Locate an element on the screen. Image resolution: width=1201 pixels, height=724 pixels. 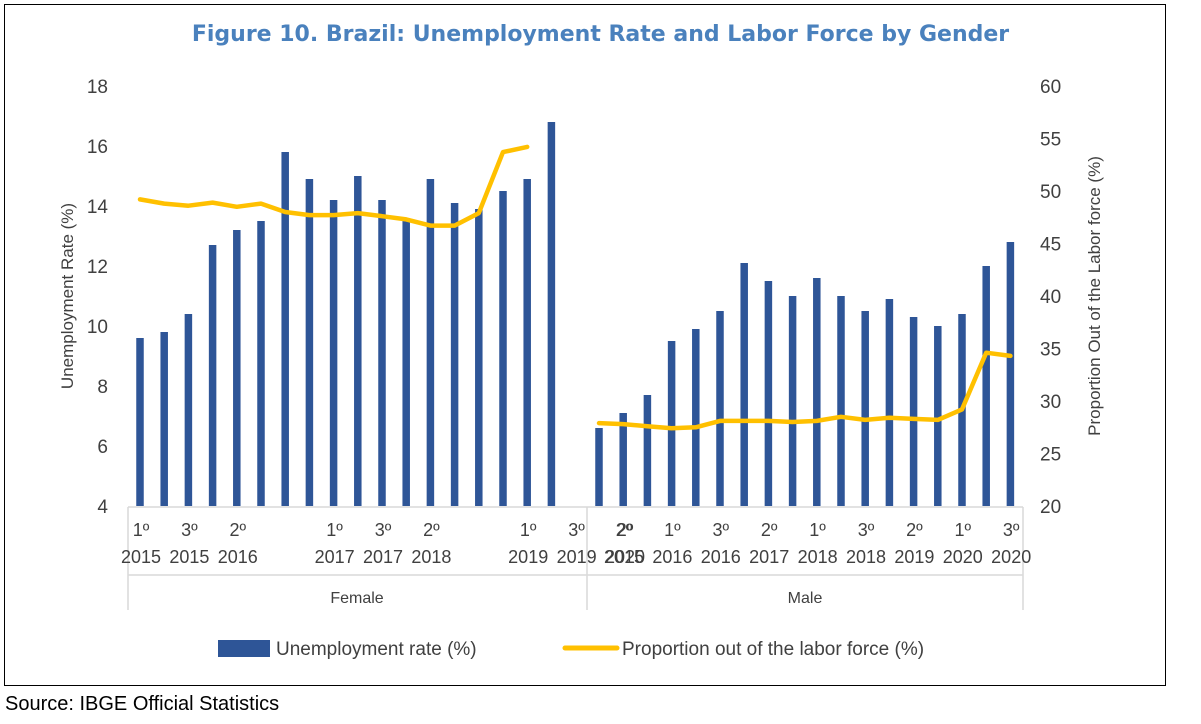
y2-tick-label: 50 is located at coordinates (1050, 192).